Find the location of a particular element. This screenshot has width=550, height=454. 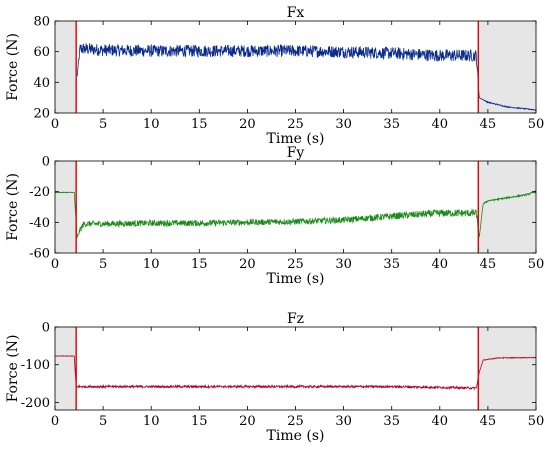

y-tick-label: 40 is located at coordinates (41, 83).